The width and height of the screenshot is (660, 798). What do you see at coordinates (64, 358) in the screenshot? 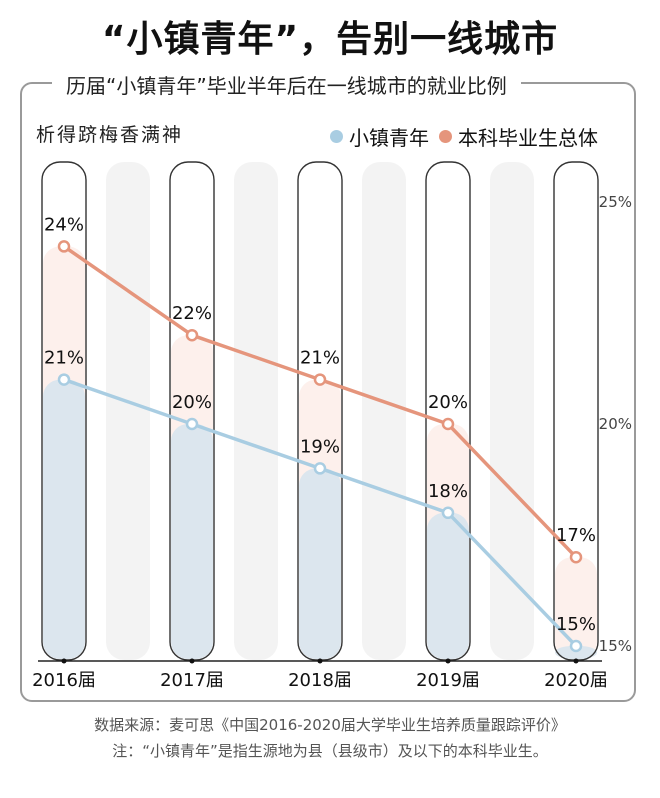
I see `label-small-town: 21%` at bounding box center [64, 358].